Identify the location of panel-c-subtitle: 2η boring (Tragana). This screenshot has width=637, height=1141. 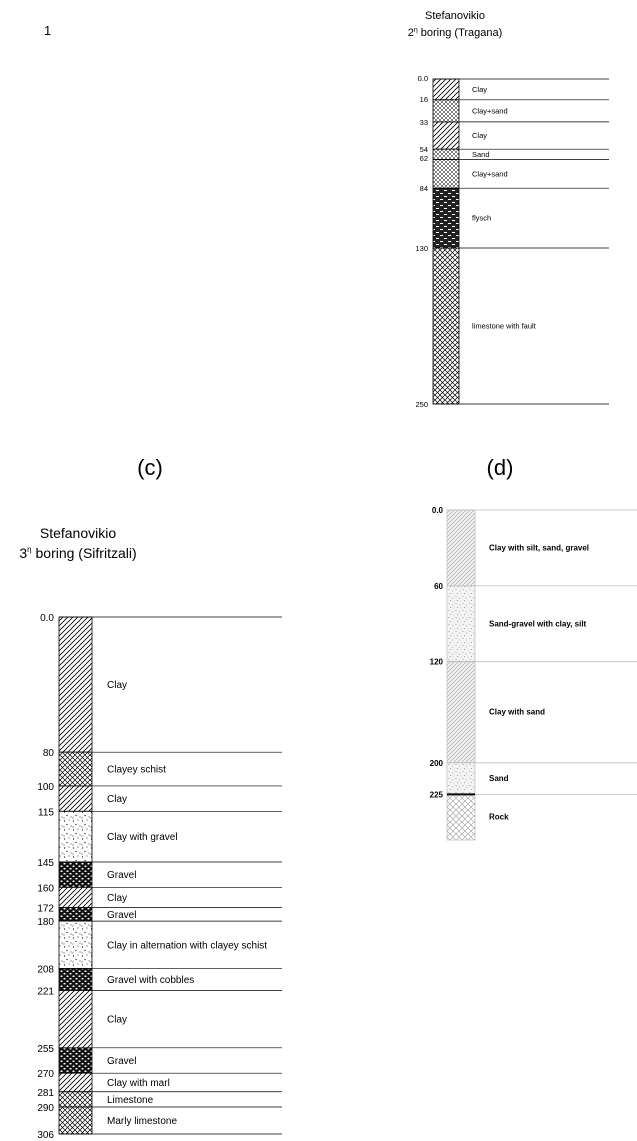
(455, 33).